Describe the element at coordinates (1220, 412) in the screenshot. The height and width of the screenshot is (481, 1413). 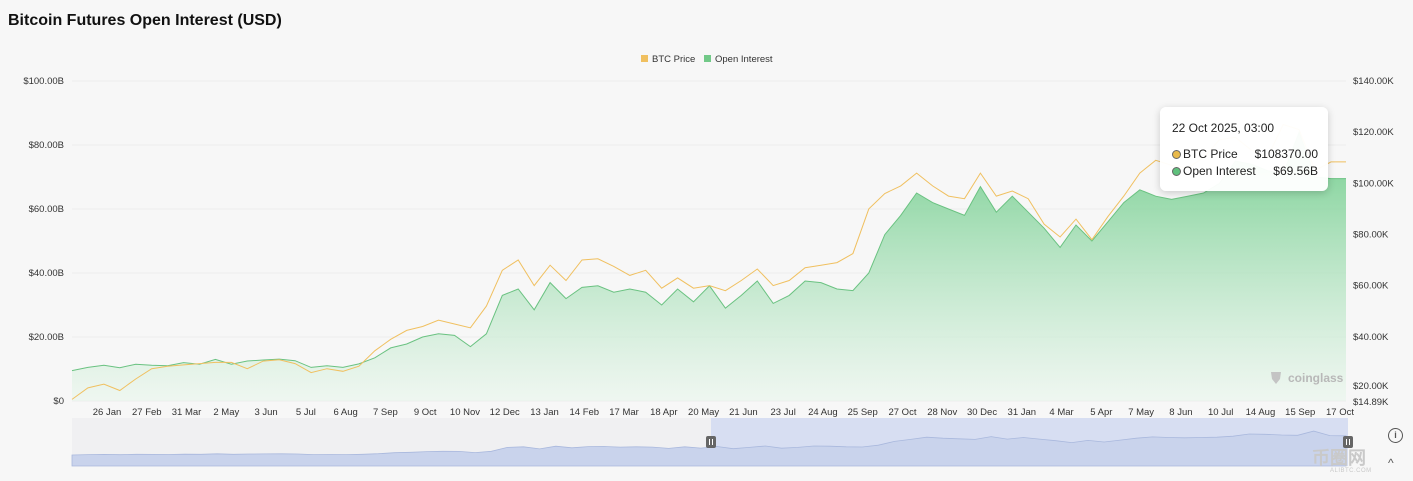
I see `x-tick-label: 10 Jul` at that location.